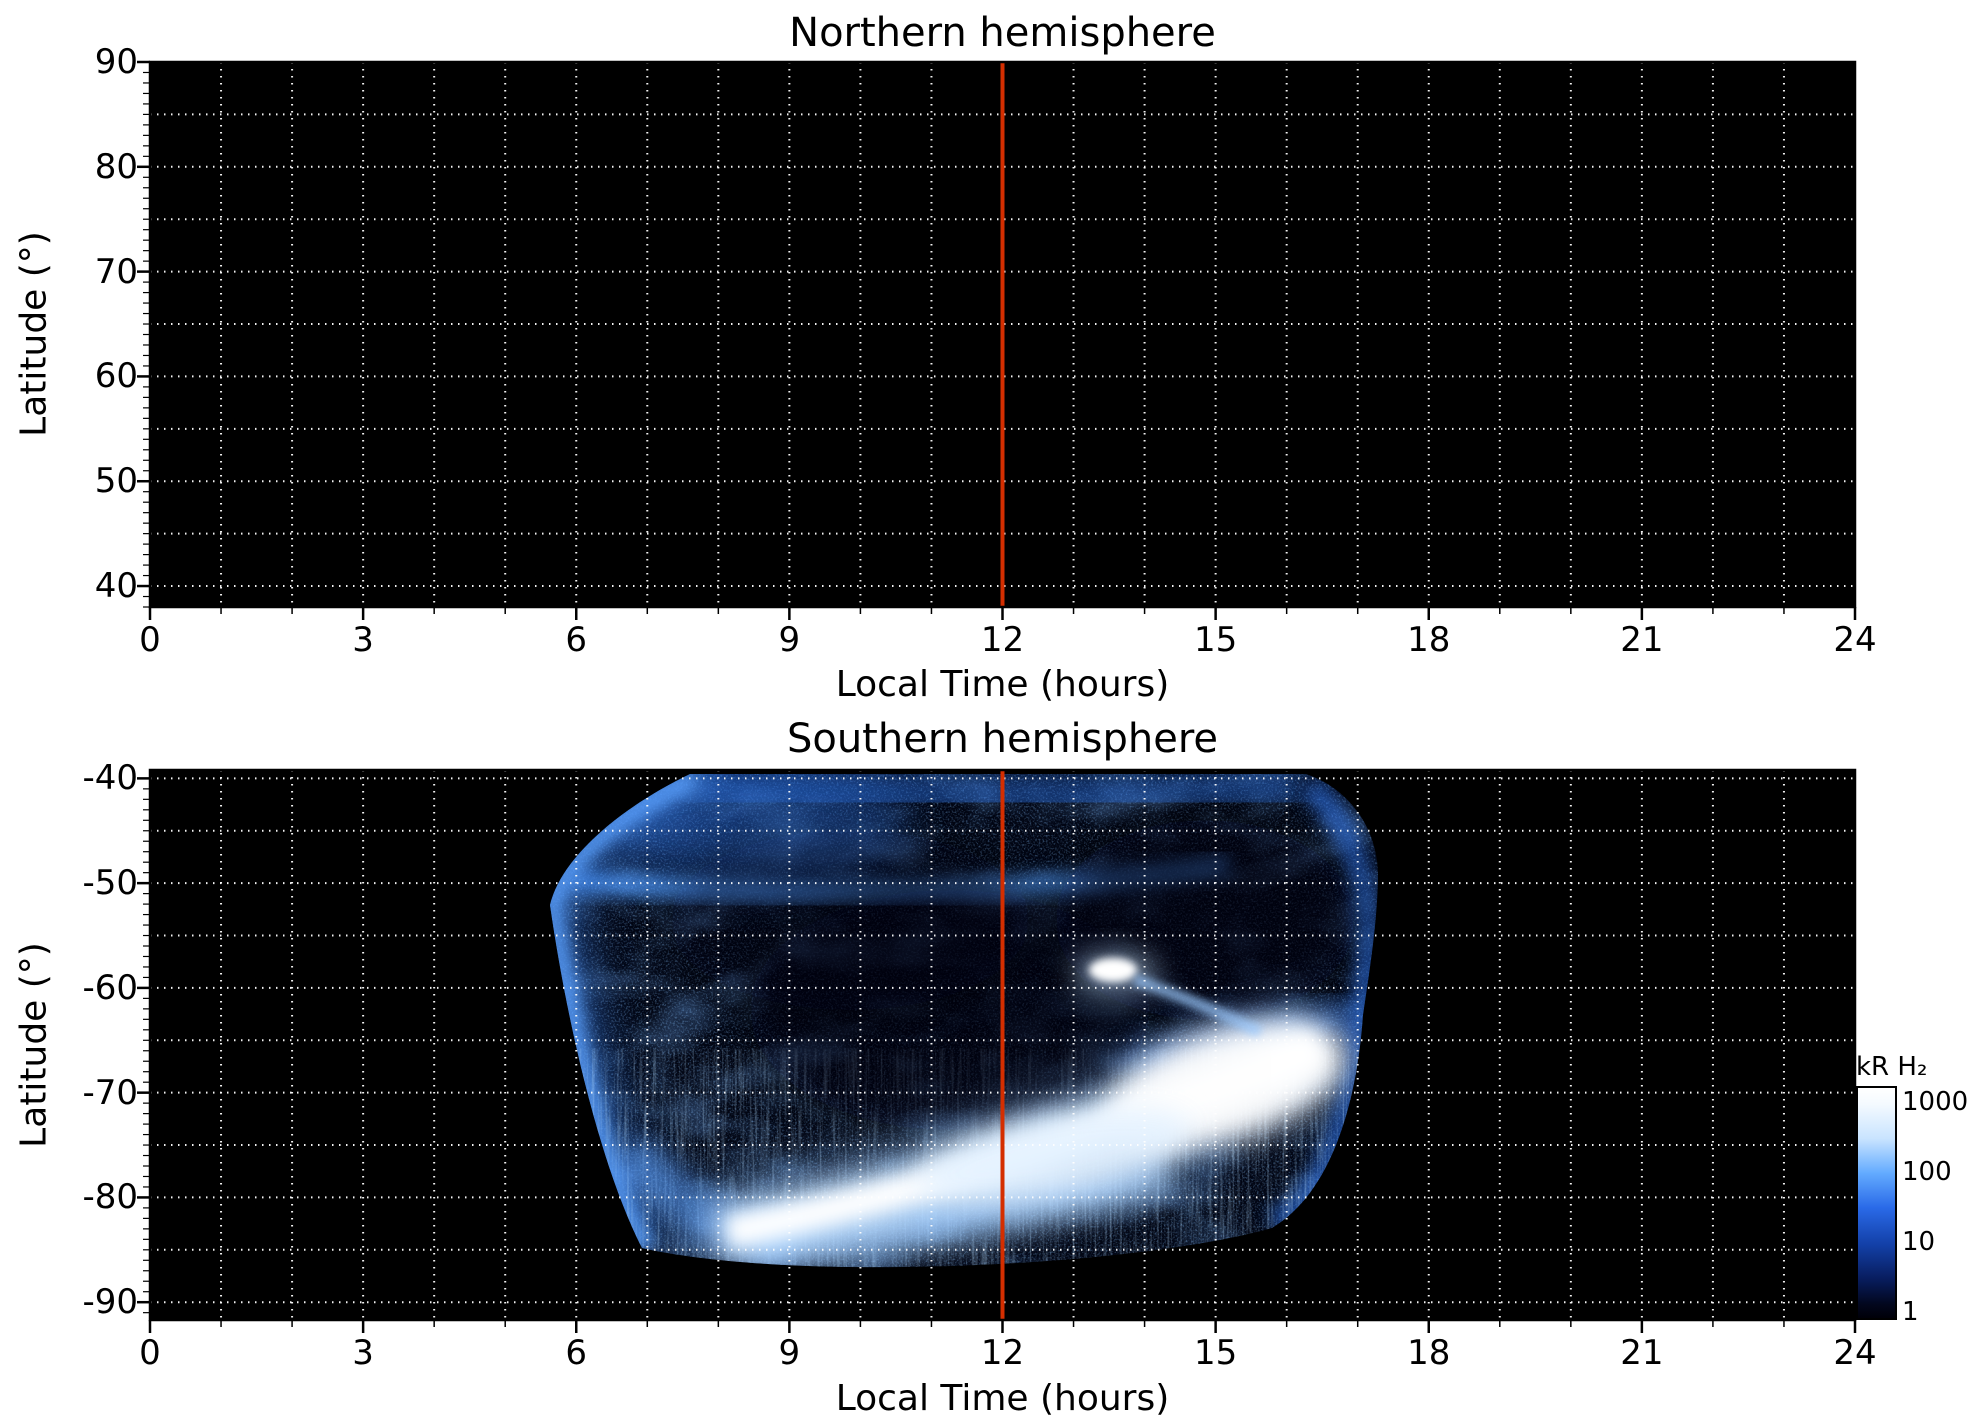  What do you see at coordinates (1935, 1102) in the screenshot?
I see `colorbar-tick-1000: 1000` at bounding box center [1935, 1102].